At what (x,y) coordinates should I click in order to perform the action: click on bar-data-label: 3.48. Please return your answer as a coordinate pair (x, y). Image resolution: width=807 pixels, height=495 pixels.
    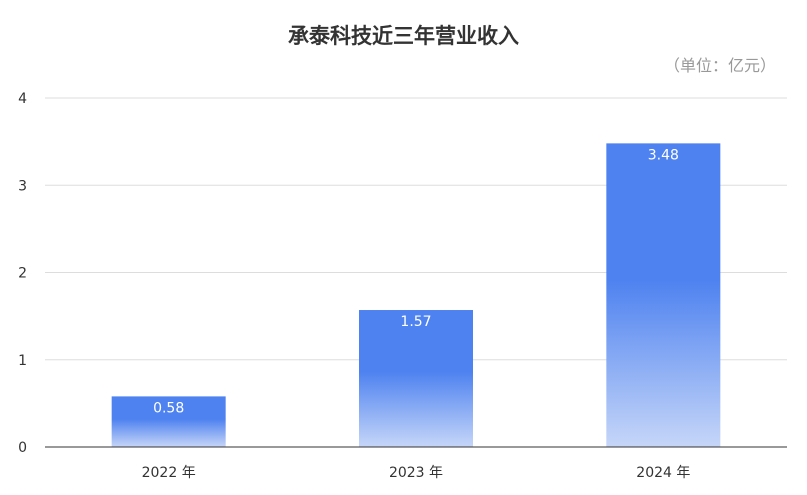
    Looking at the image, I should click on (663, 155).